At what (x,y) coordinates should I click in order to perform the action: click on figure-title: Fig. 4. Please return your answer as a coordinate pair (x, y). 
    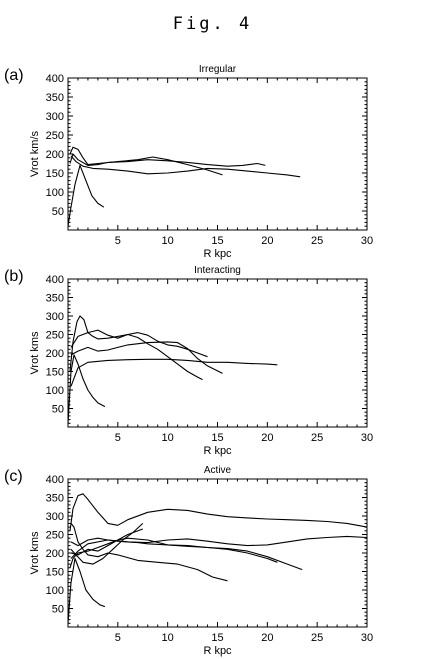
    Looking at the image, I should click on (212, 24).